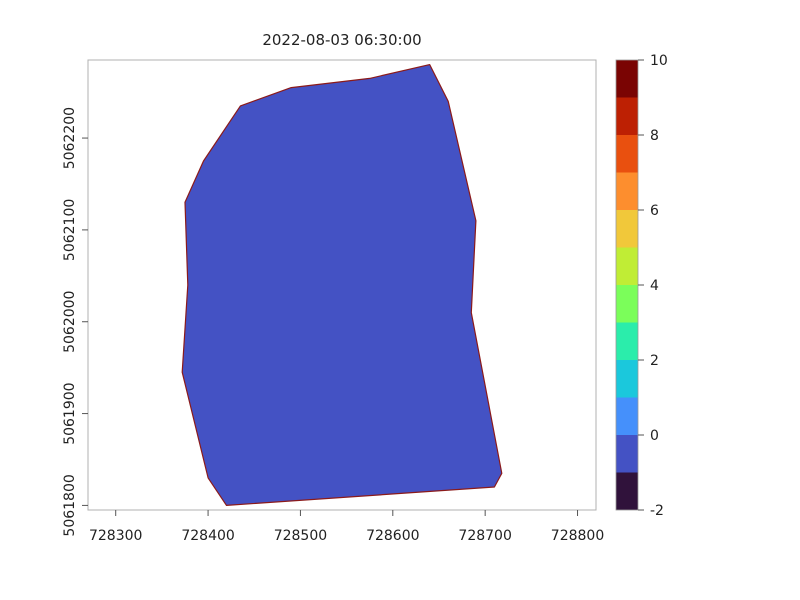 The height and width of the screenshot is (600, 800). I want to click on colorbar-tick-label: 2, so click(654, 361).